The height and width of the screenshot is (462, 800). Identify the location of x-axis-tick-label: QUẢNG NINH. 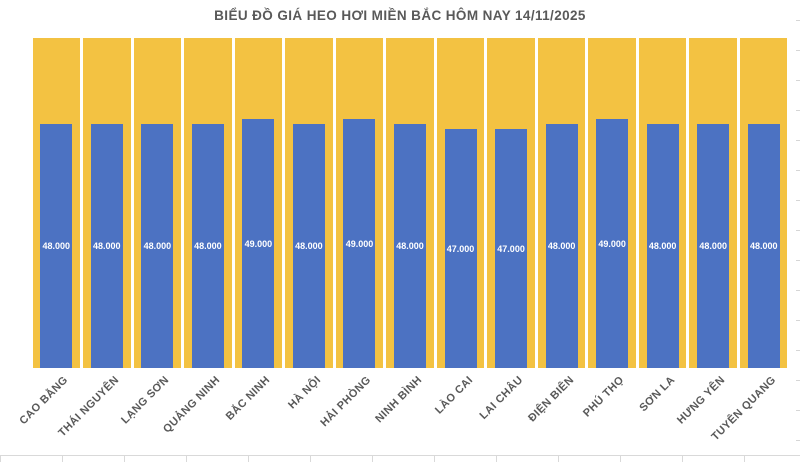
(191, 405).